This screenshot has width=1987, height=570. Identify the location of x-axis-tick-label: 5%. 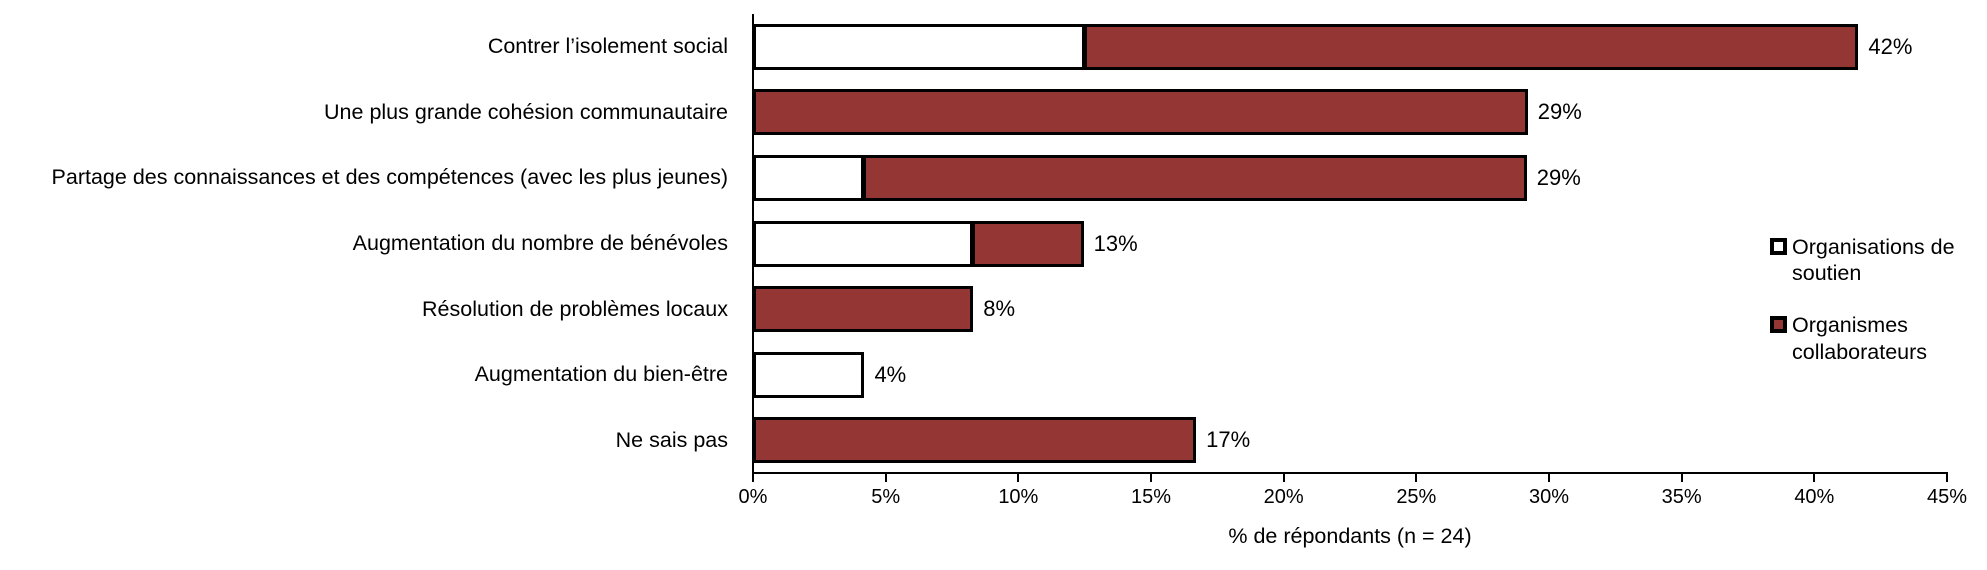
(886, 497).